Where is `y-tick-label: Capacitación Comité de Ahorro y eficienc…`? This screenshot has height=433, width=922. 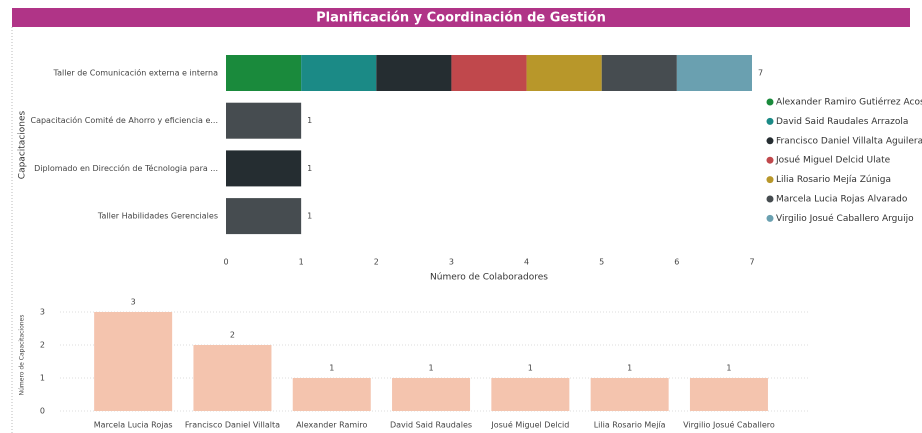
y-tick-label: Capacitación Comité de Ahorro y eficienc… is located at coordinates (124, 120).